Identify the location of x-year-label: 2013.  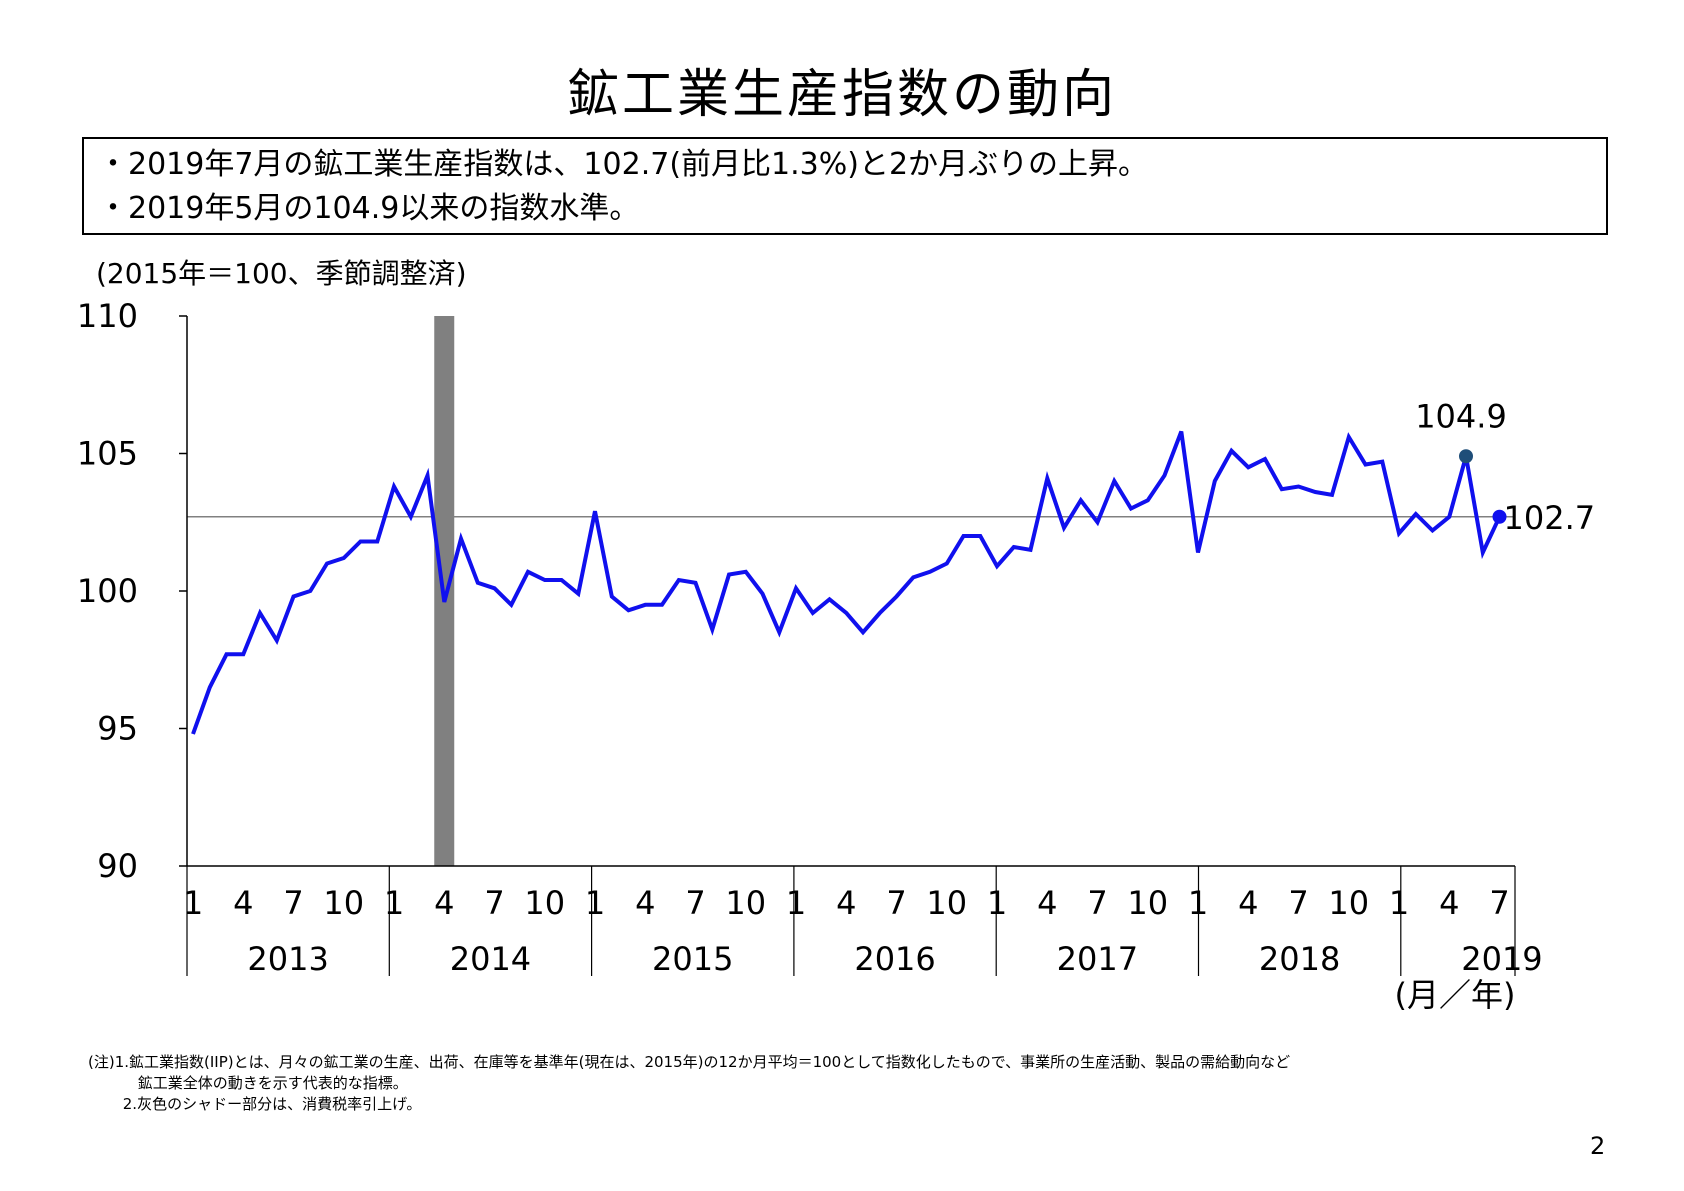
(287, 959).